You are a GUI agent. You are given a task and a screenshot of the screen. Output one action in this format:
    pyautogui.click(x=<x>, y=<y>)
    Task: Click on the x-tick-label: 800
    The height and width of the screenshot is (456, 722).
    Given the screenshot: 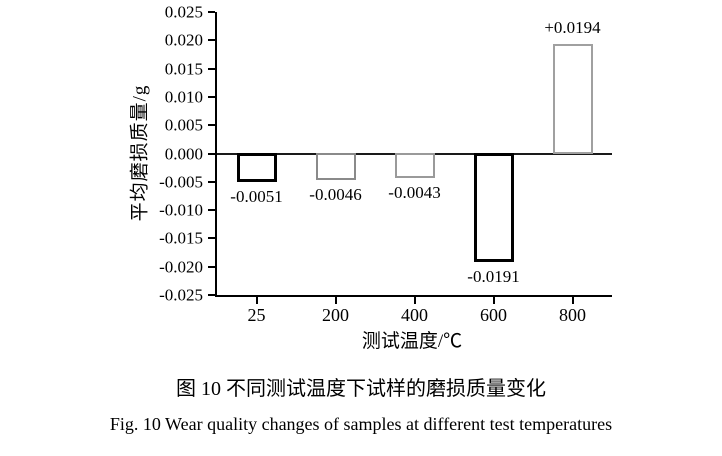 What is the action you would take?
    pyautogui.click(x=572, y=315)
    